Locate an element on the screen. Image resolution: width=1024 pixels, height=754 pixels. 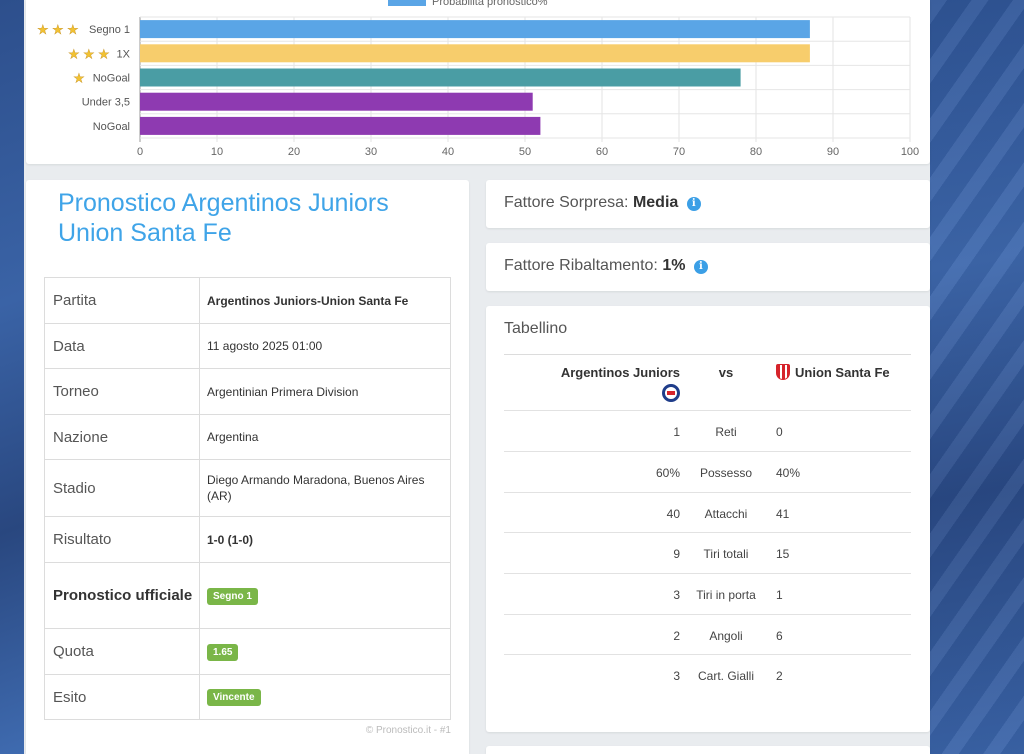
home-team-name: Argentinos Juniors is located at coordinates (620, 372).